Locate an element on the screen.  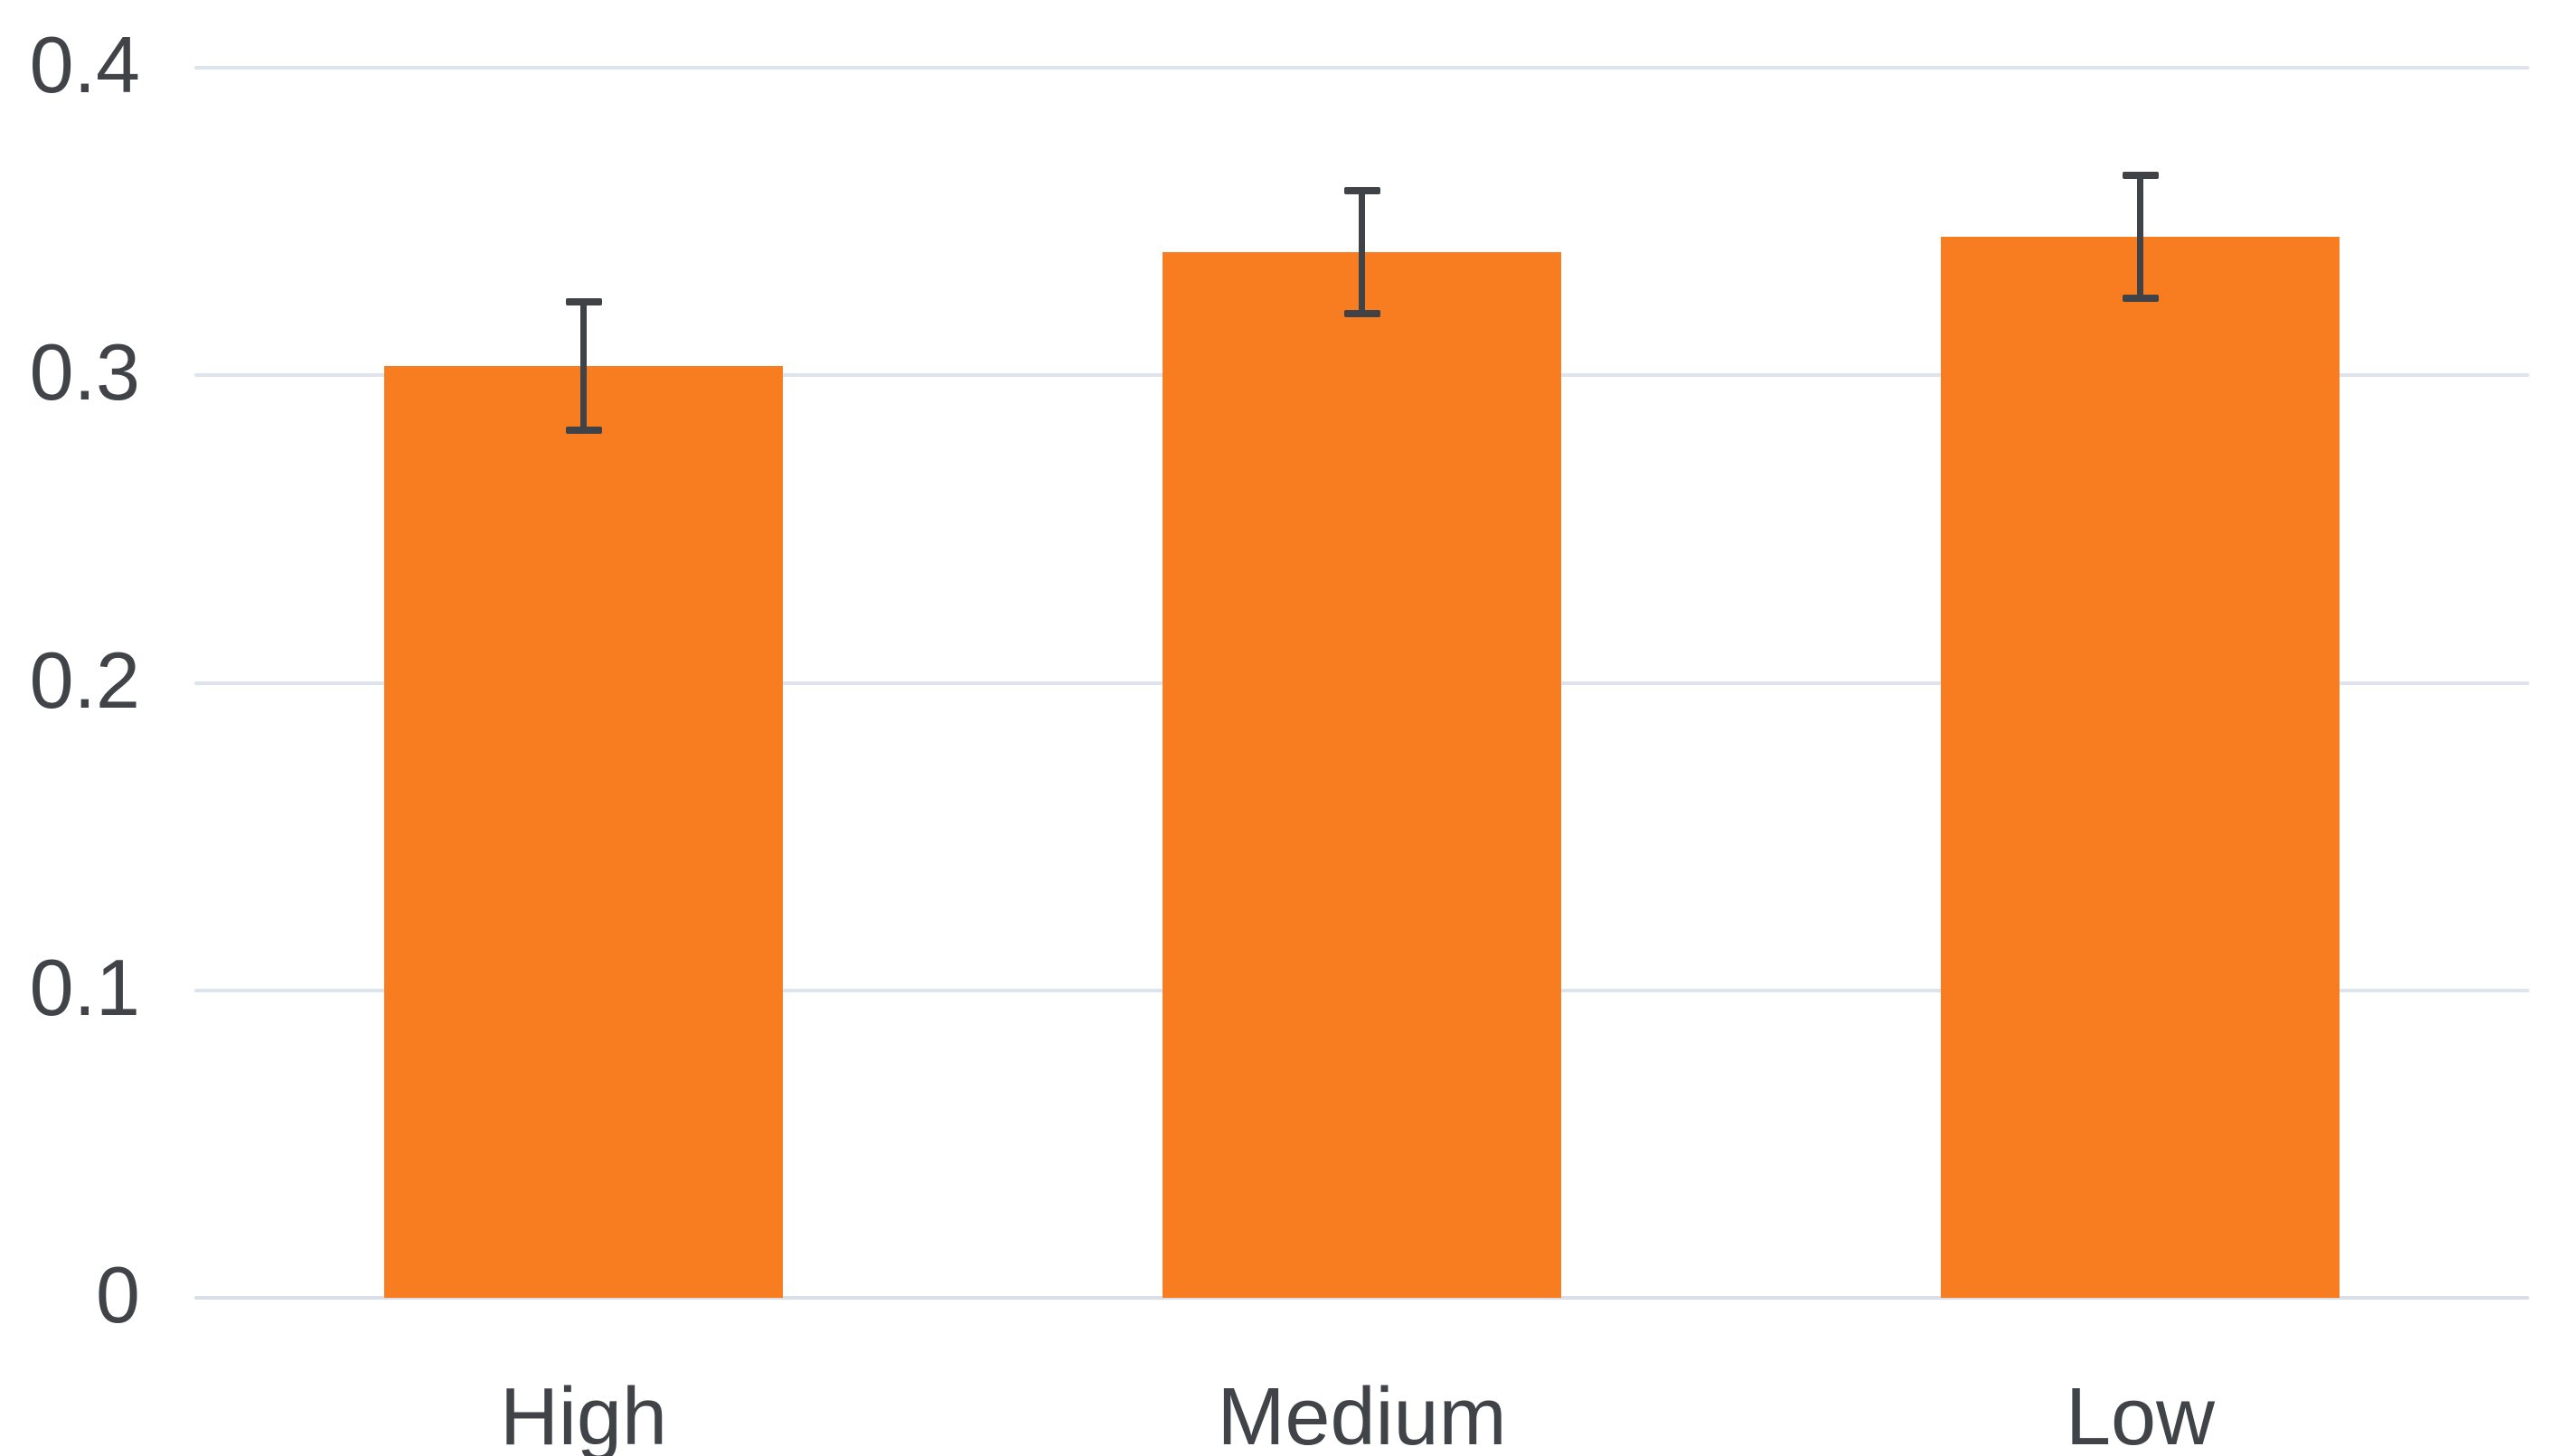
y-tick-label: 0.4 is located at coordinates (84, 65).